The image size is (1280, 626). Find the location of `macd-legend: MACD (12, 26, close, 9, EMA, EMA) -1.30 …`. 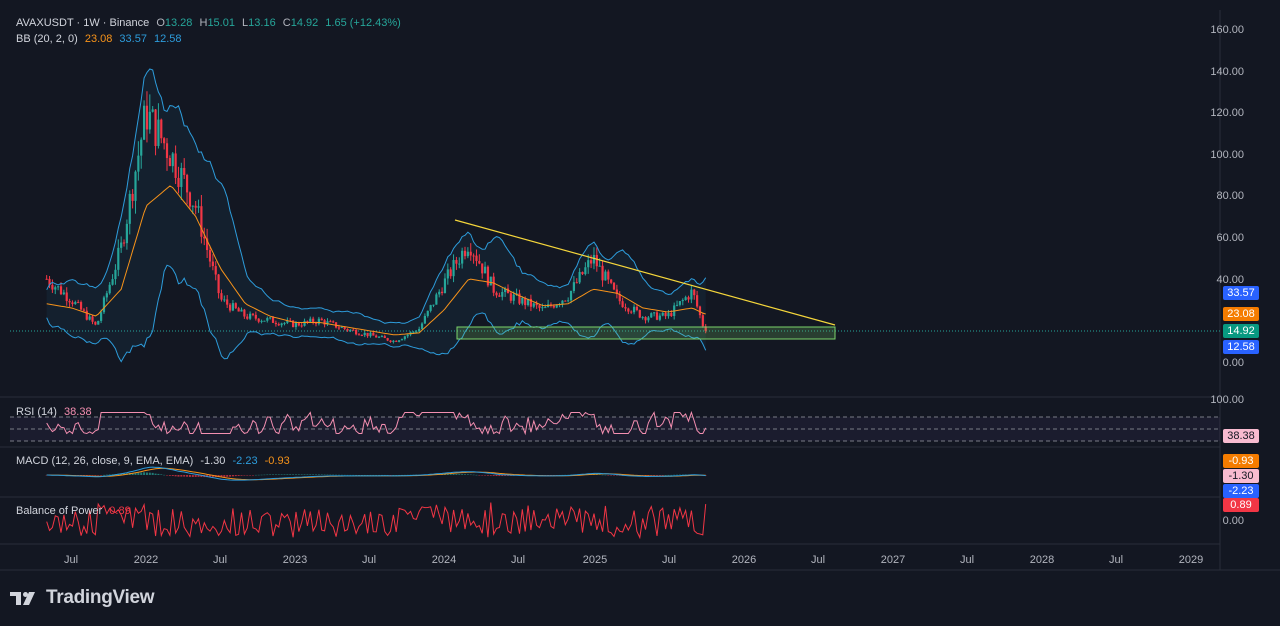

macd-legend: MACD (12, 26, close, 9, EMA, EMA) -1.30 … is located at coordinates (155, 461).